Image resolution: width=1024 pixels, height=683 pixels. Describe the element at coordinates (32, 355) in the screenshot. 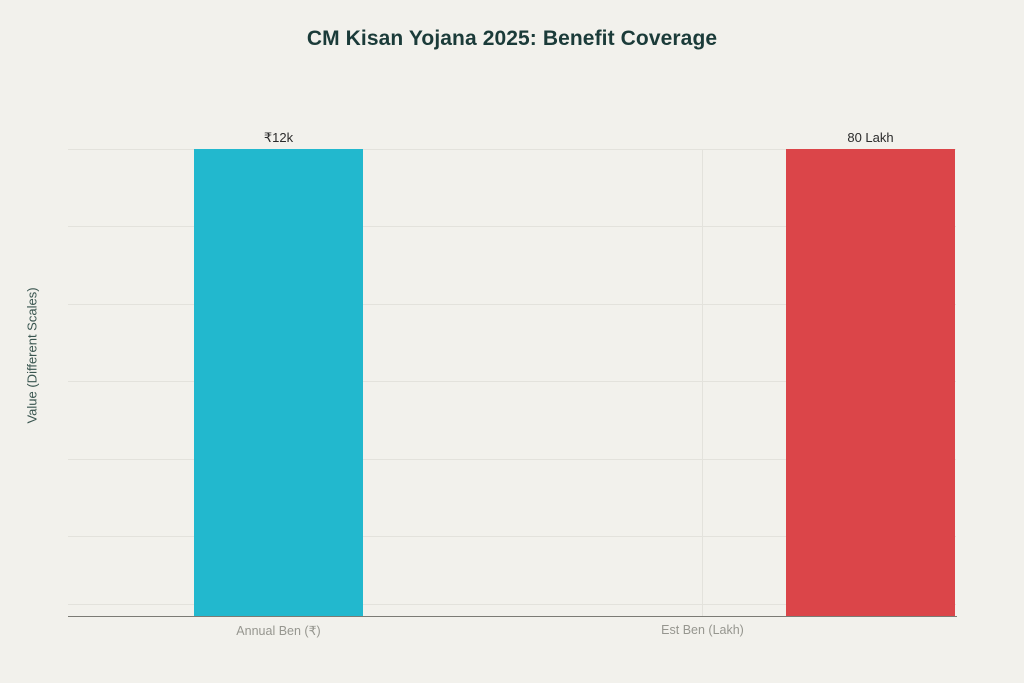

I see `y-axis-label: Value (Different Scales)` at that location.